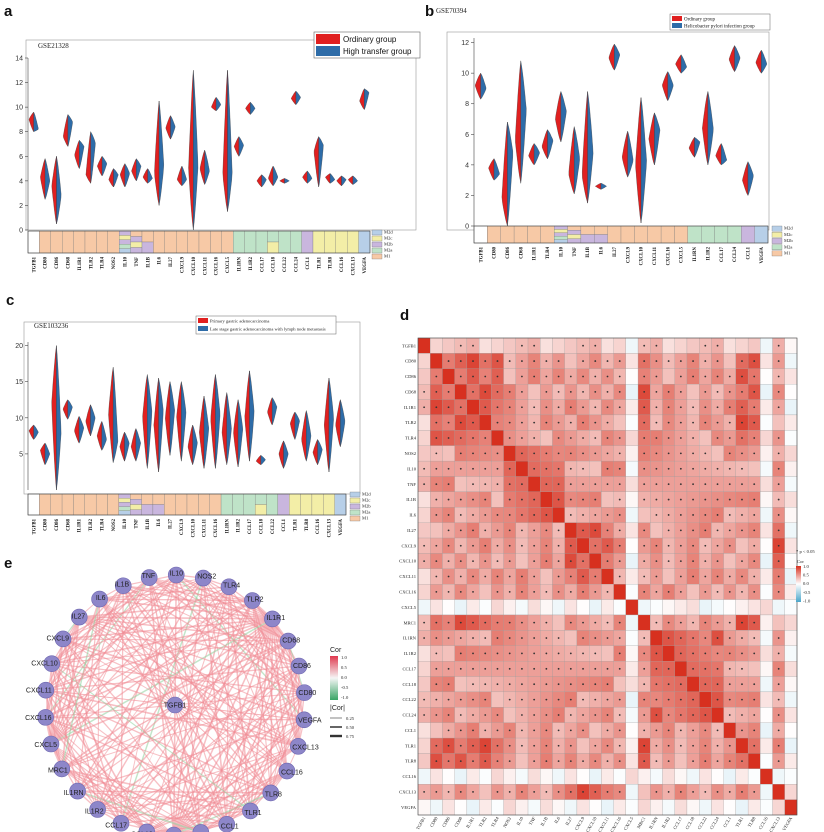 The image size is (824, 832). What do you see at coordinates (342, 727) in the screenshot?
I see `abs-cor-entries: 0.250.500.75` at bounding box center [342, 727].